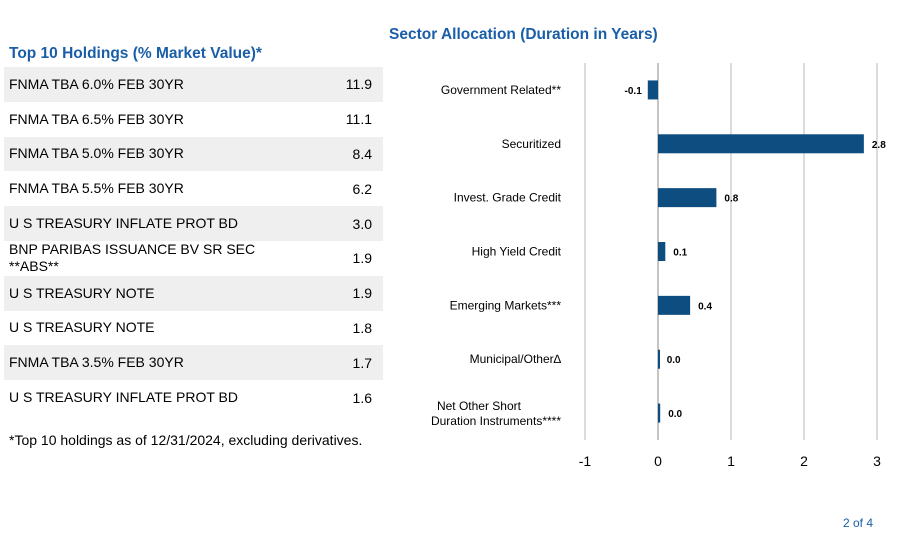 The width and height of the screenshot is (903, 544). I want to click on holding-row: U S TREASURY INFLATE PROT BD 3.0, so click(193, 223).